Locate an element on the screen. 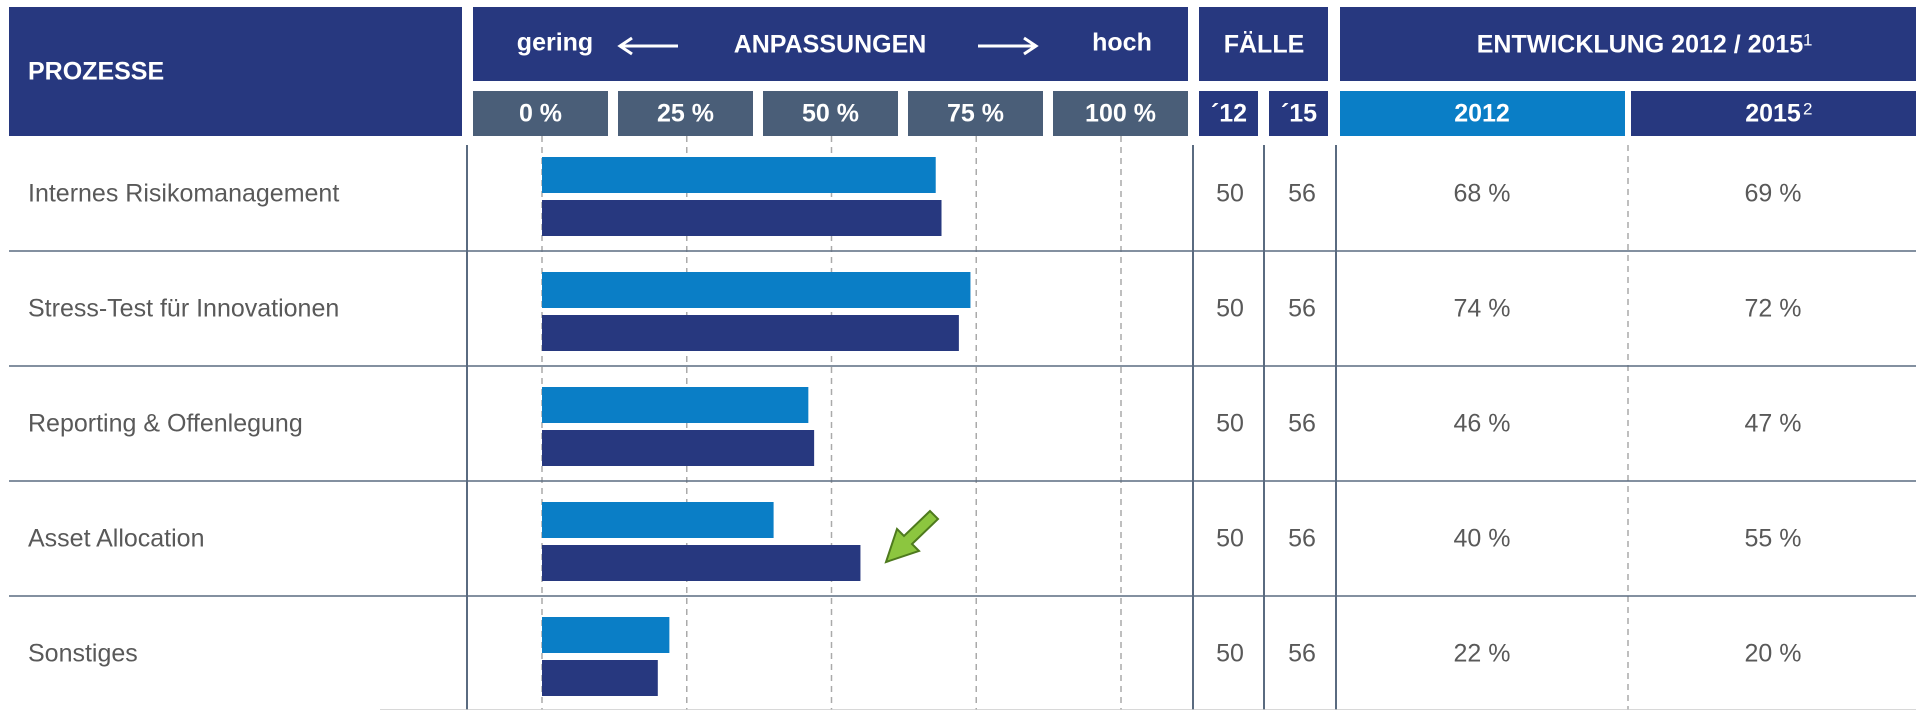 The image size is (1921, 710). series-name: 2015 is located at coordinates (1773, 114).